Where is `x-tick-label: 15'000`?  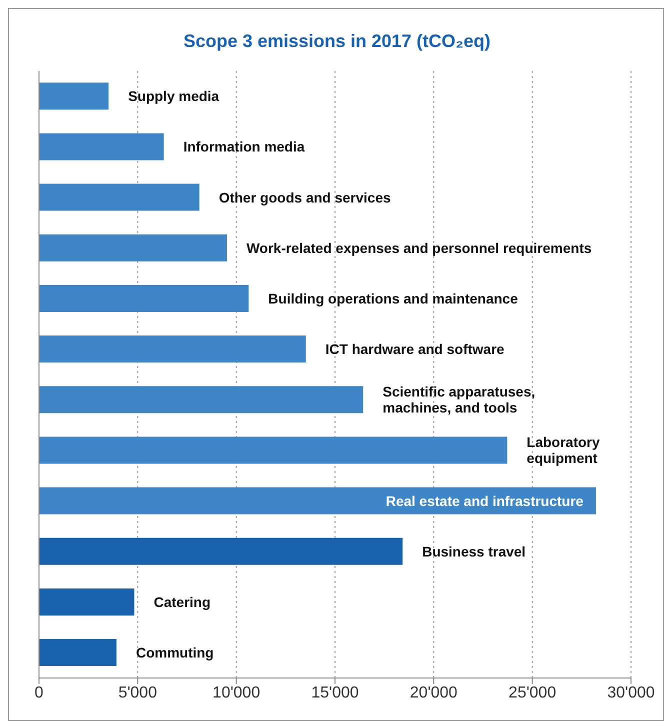 x-tick-label: 15'000 is located at coordinates (335, 693).